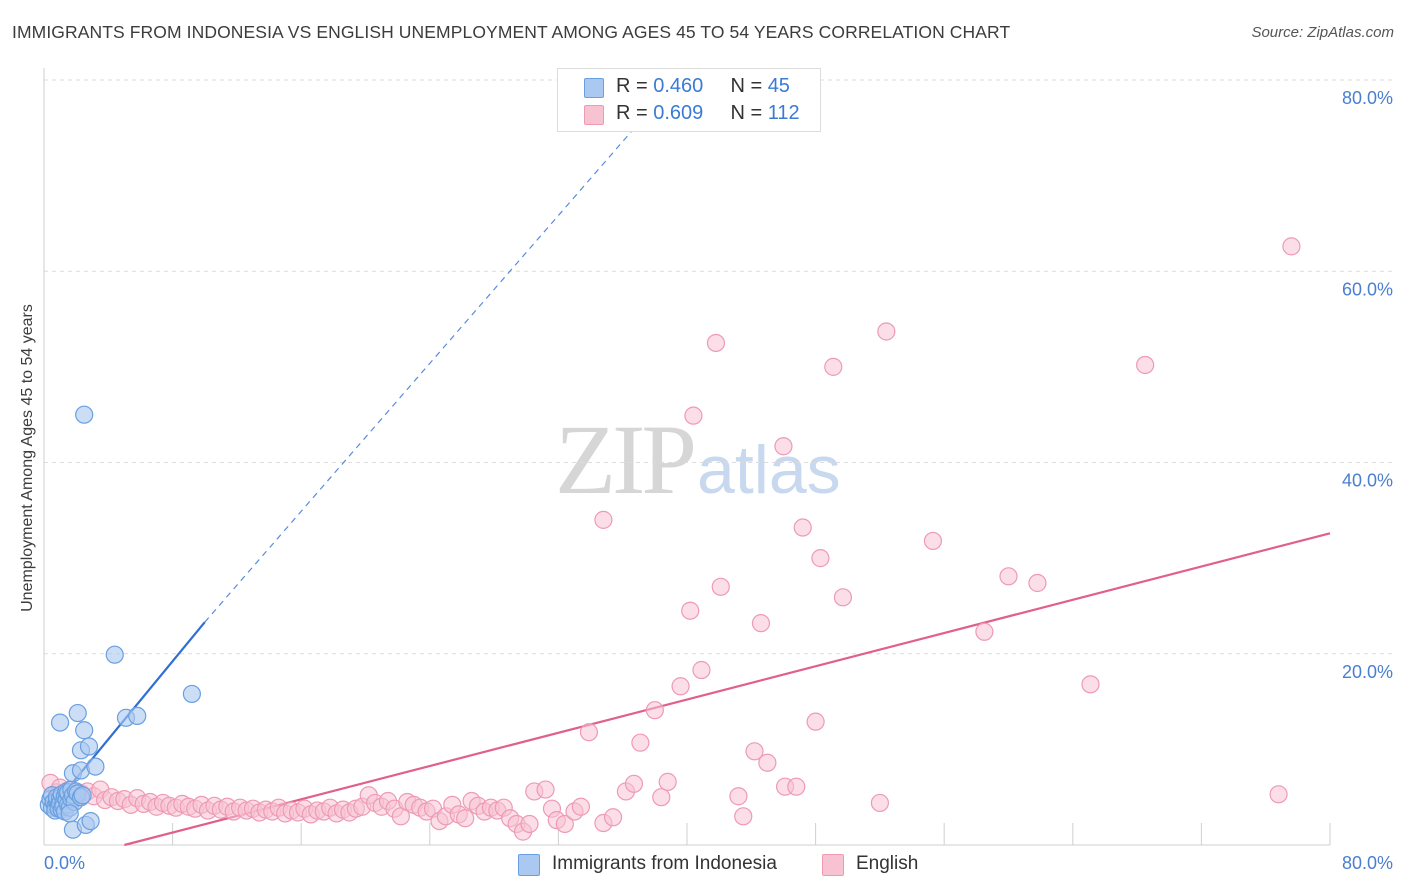 The image size is (1406, 892). I want to click on y-tick-label: 40.0%, so click(1367, 481).